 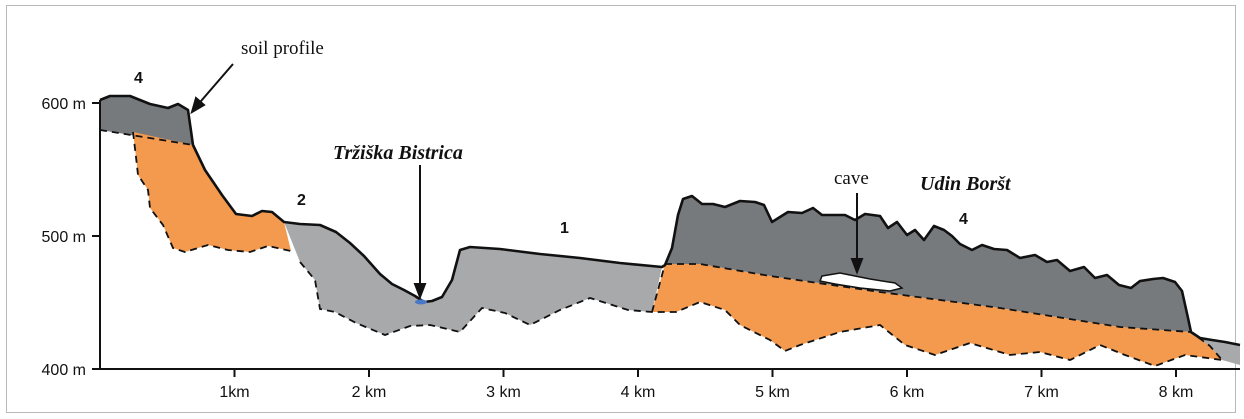 I want to click on soil-profile-label: soil profile, so click(x=282, y=48).